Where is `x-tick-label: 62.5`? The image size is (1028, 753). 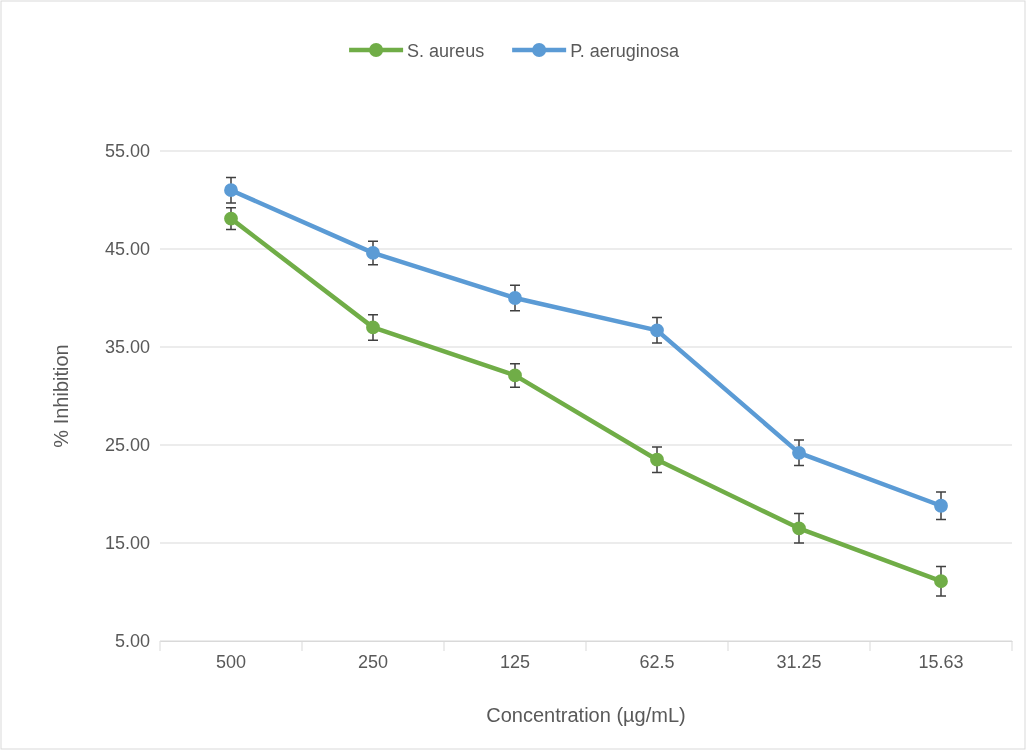
x-tick-label: 62.5 is located at coordinates (657, 661).